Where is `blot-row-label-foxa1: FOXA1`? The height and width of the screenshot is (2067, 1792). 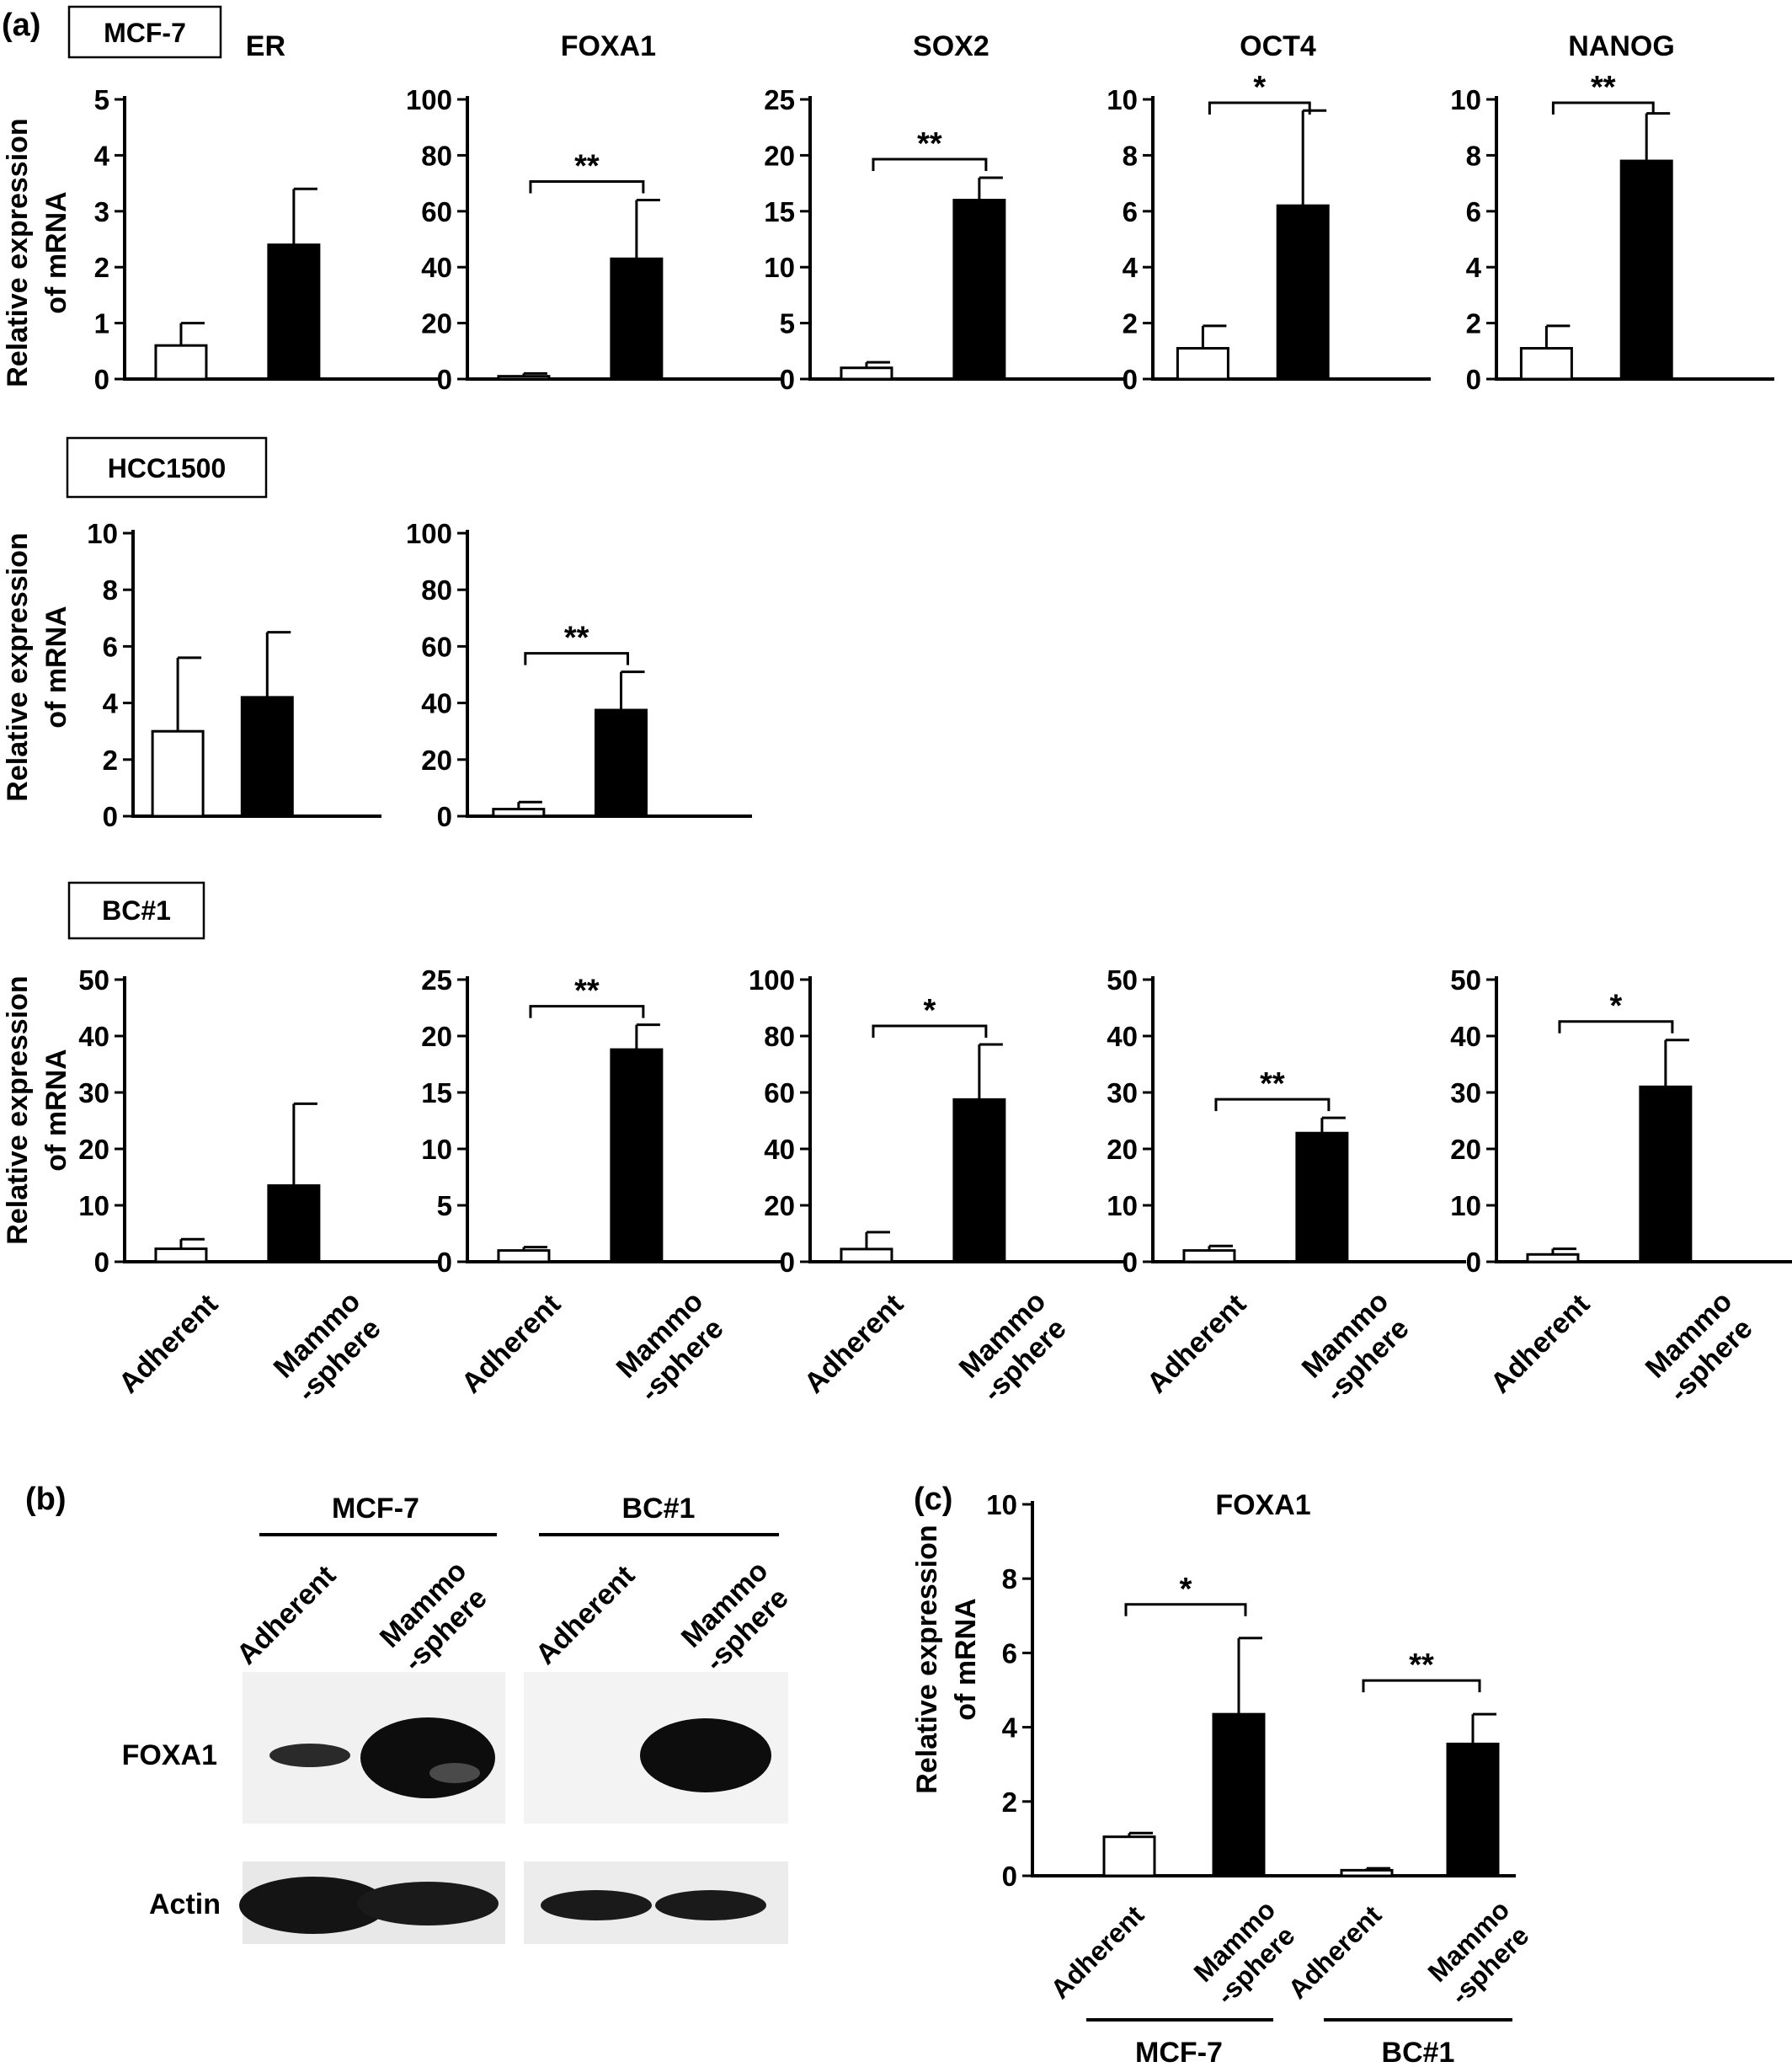
blot-row-label-foxa1: FOXA1 is located at coordinates (169, 1755).